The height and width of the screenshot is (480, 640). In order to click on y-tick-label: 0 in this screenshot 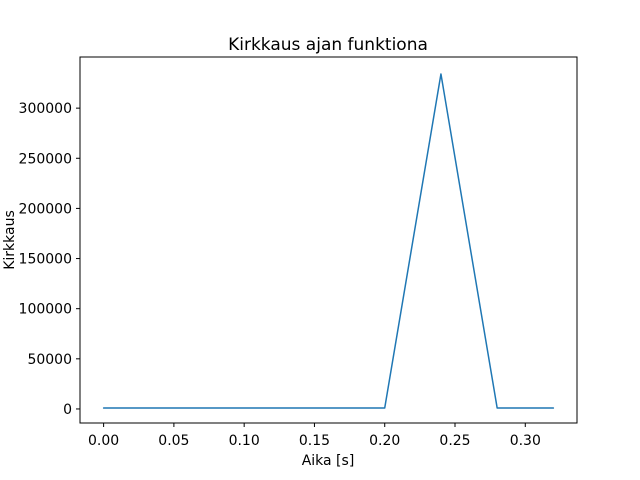, I will do `click(67, 410)`.